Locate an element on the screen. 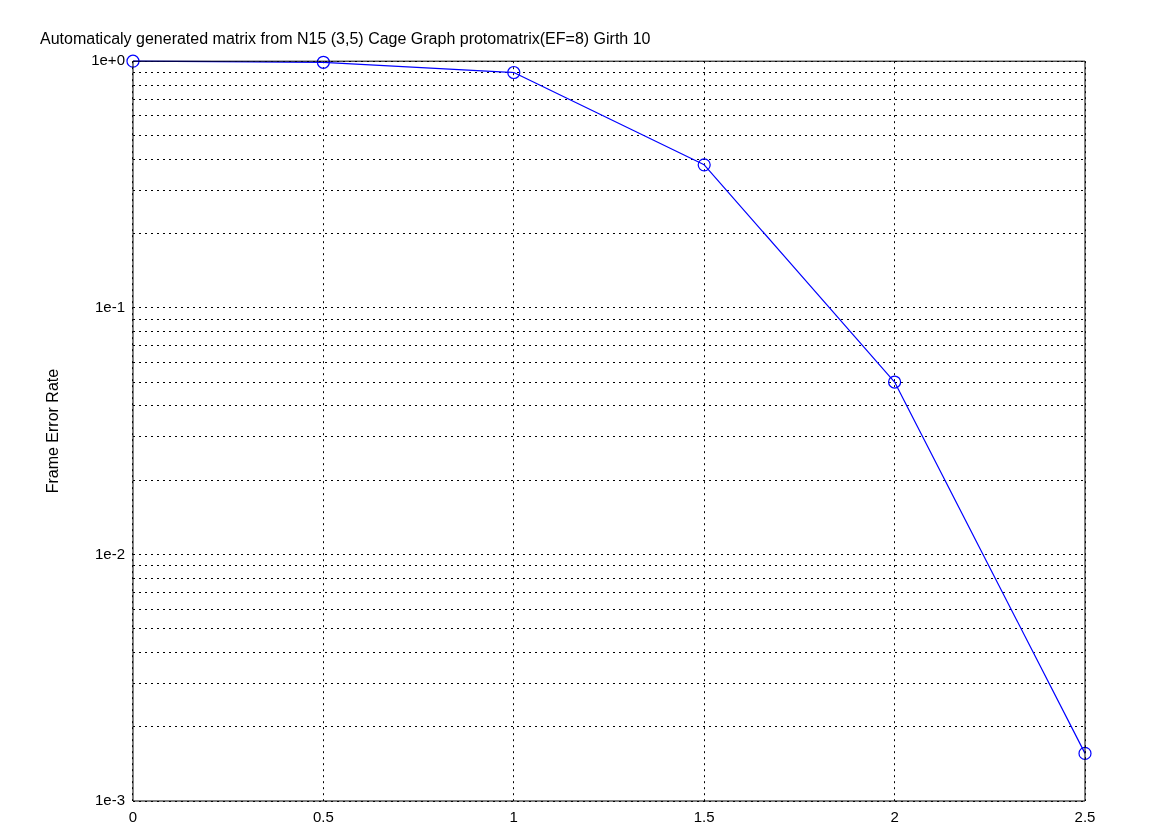 This screenshot has width=1175, height=835. y-tick-label: 1e-2 is located at coordinates (109, 553).